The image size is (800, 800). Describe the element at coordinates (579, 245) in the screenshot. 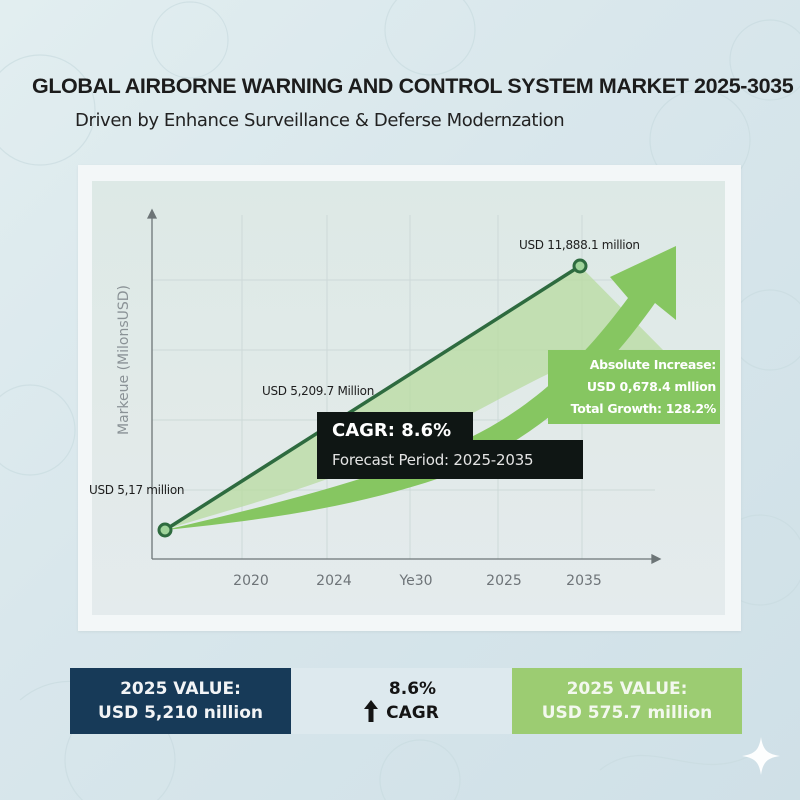

I see `data-label-end: USD 11,888.1 million` at that location.